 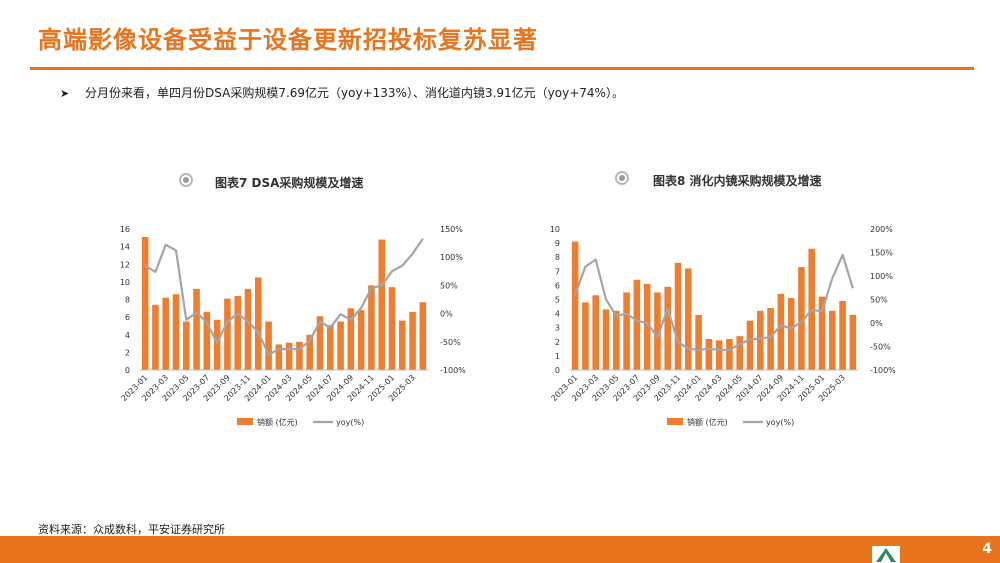 I want to click on y-tick-label-left: 12, so click(x=125, y=264).